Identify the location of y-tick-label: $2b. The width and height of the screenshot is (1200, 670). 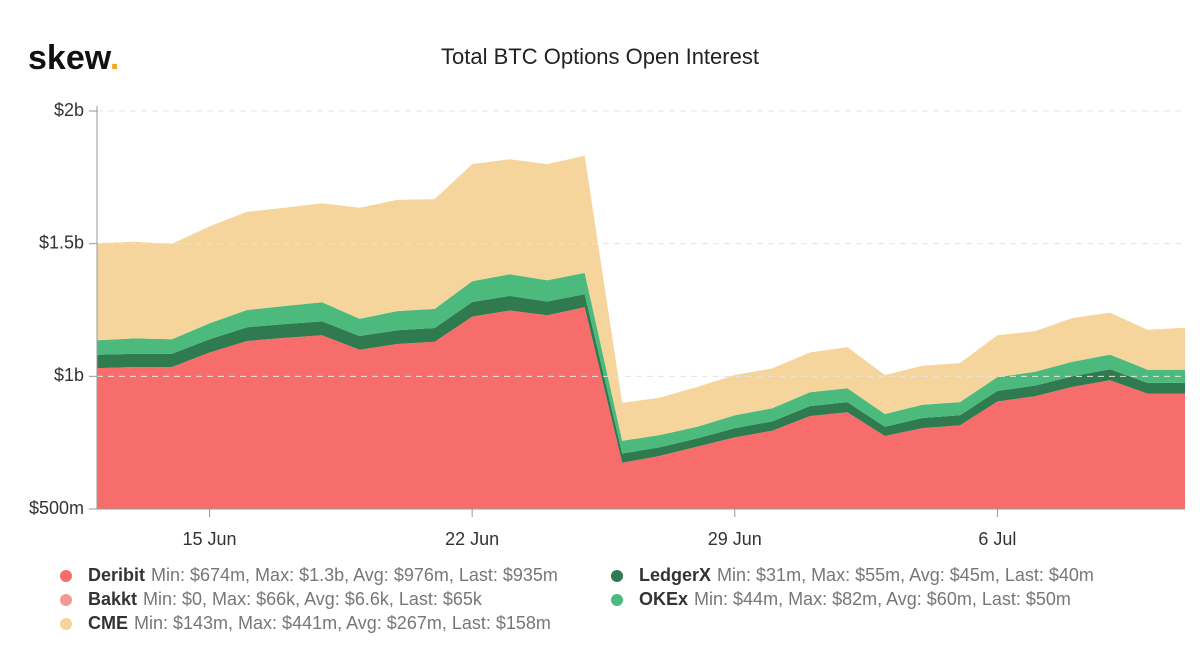
(69, 110).